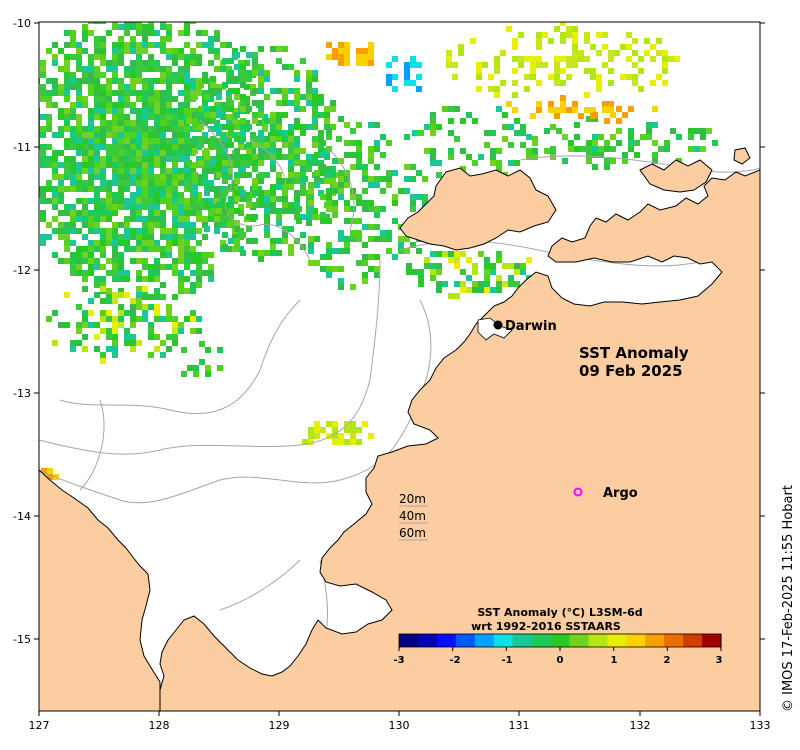 The width and height of the screenshot is (800, 750). What do you see at coordinates (180, 395) in the screenshot?
I see `contour-60m` at bounding box center [180, 395].